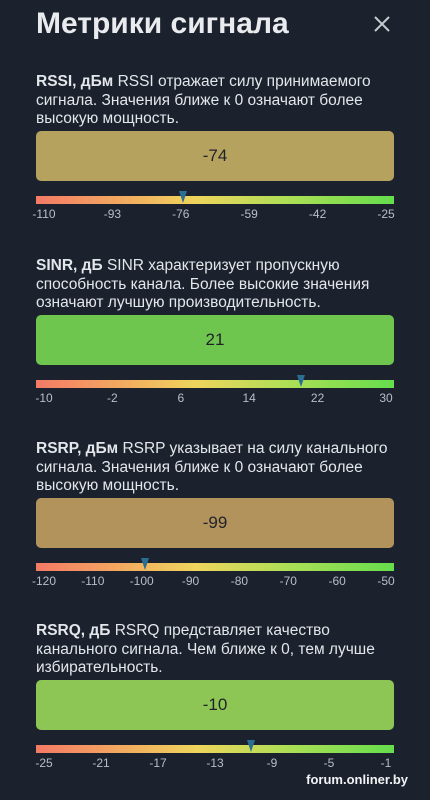  I want to click on metric-value: -74, so click(215, 155).